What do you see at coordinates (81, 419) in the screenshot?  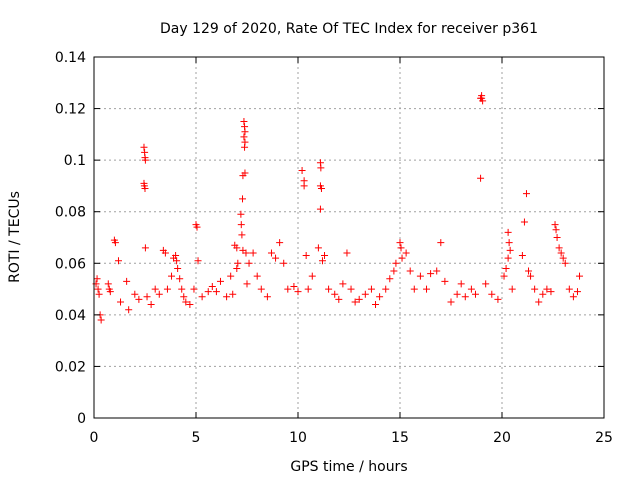 I see `y-tick-label: 0` at bounding box center [81, 419].